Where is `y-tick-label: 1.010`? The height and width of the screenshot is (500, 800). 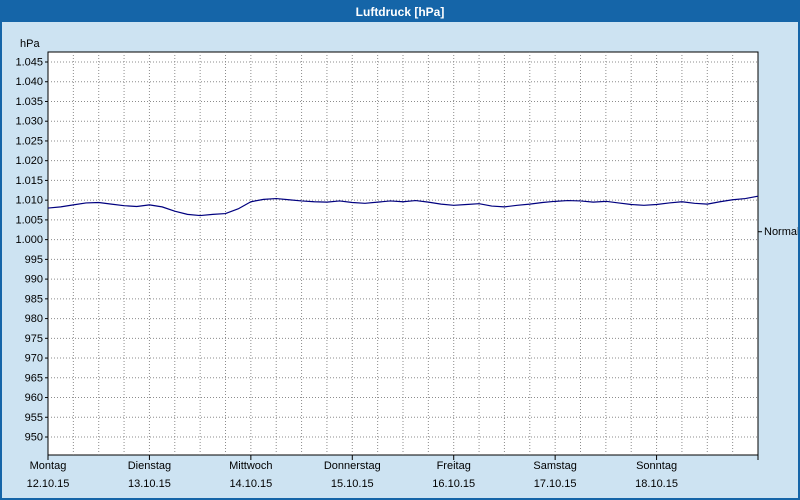 y-tick-label: 1.010 is located at coordinates (29, 201).